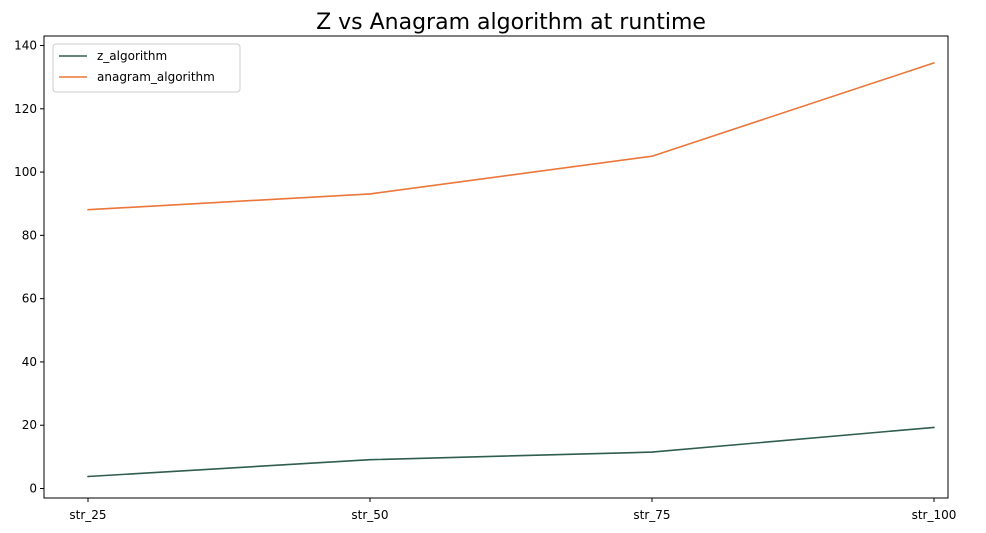  I want to click on y-tick-label: 140, so click(25, 45).